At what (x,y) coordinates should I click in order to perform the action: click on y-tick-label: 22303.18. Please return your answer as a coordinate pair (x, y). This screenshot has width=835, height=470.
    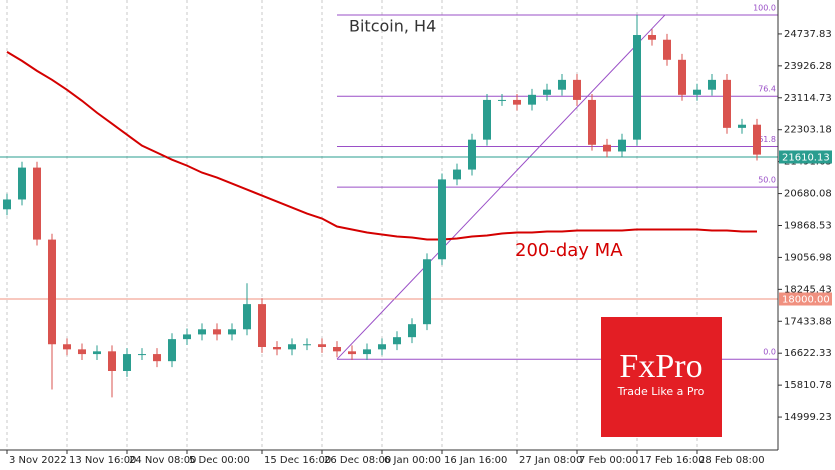
    Looking at the image, I should click on (808, 130).